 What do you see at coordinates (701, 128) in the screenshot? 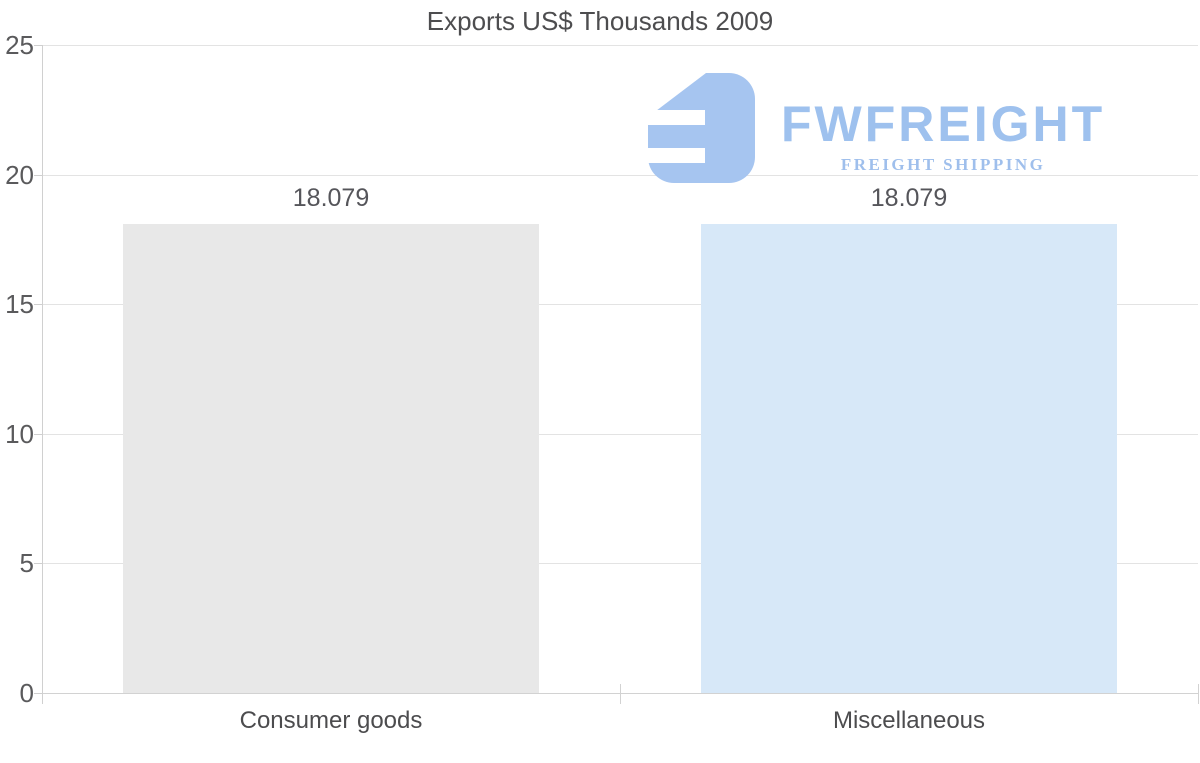
I see `fwfreight-logo-icon` at bounding box center [701, 128].